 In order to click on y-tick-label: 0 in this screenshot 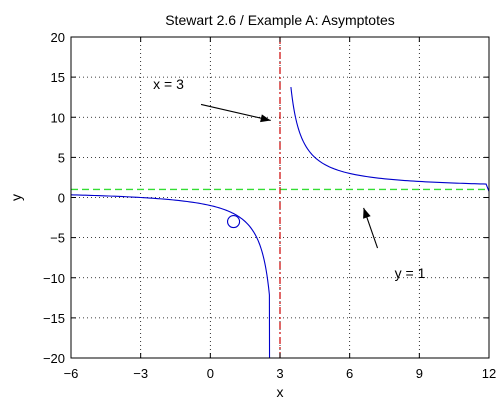, I will do `click(61, 198)`.